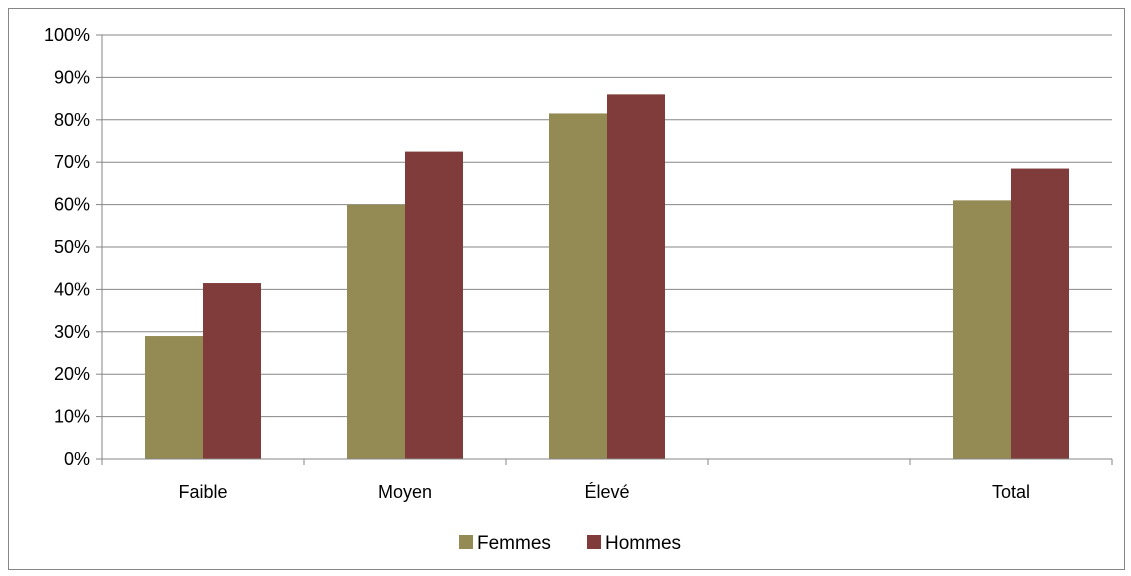 The width and height of the screenshot is (1131, 576). What do you see at coordinates (72, 289) in the screenshot?
I see `y-tick-label: 40%` at bounding box center [72, 289].